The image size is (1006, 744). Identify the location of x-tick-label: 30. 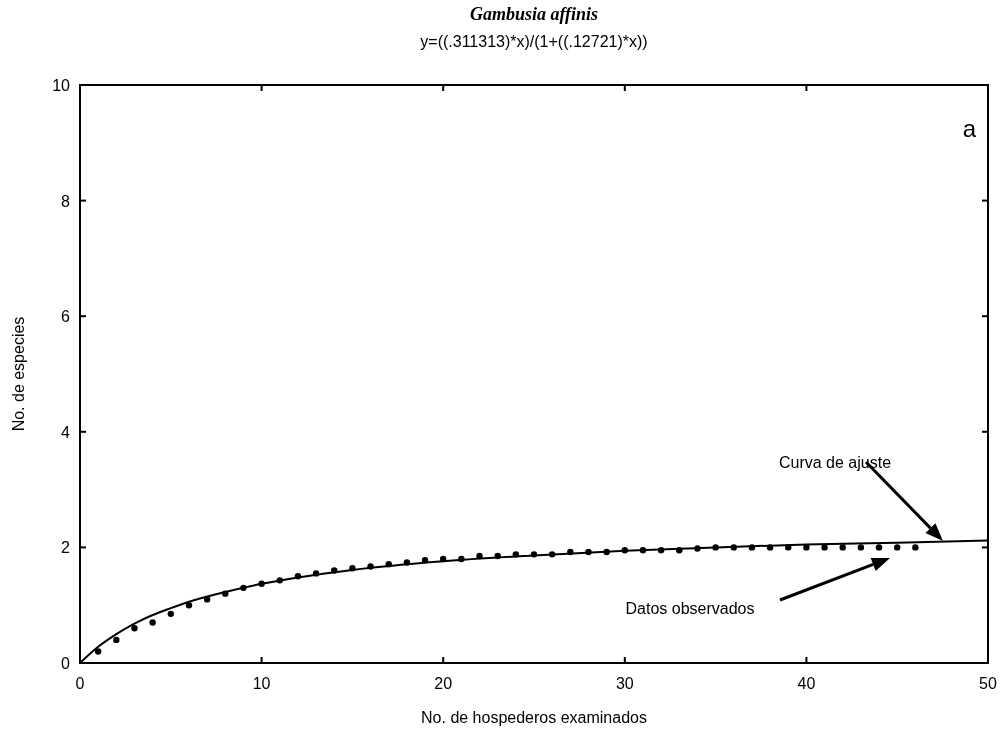
(624, 683).